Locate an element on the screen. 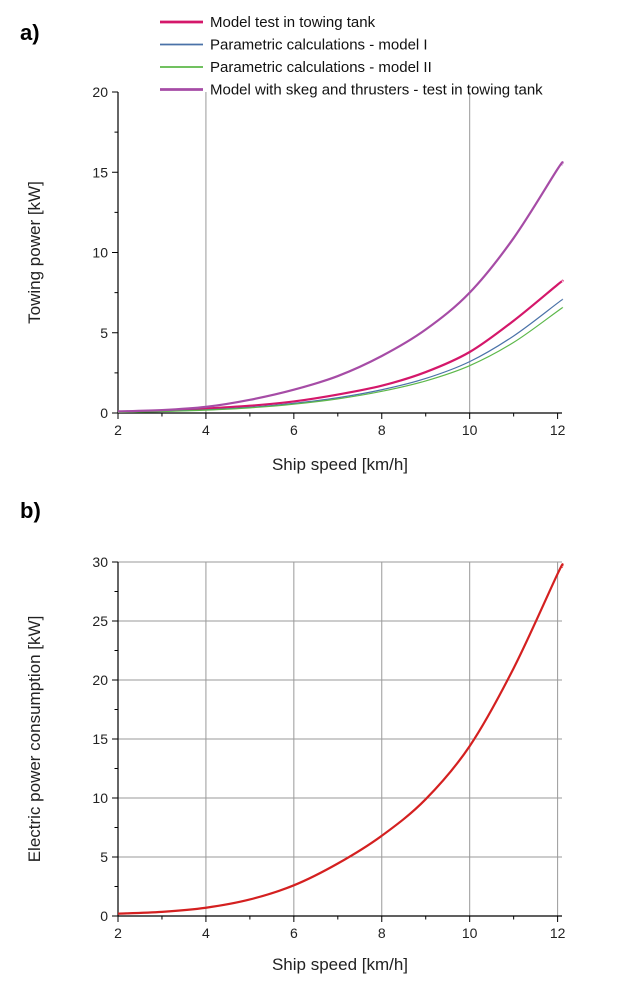 The height and width of the screenshot is (983, 639). panel-label: b) is located at coordinates (30, 510).